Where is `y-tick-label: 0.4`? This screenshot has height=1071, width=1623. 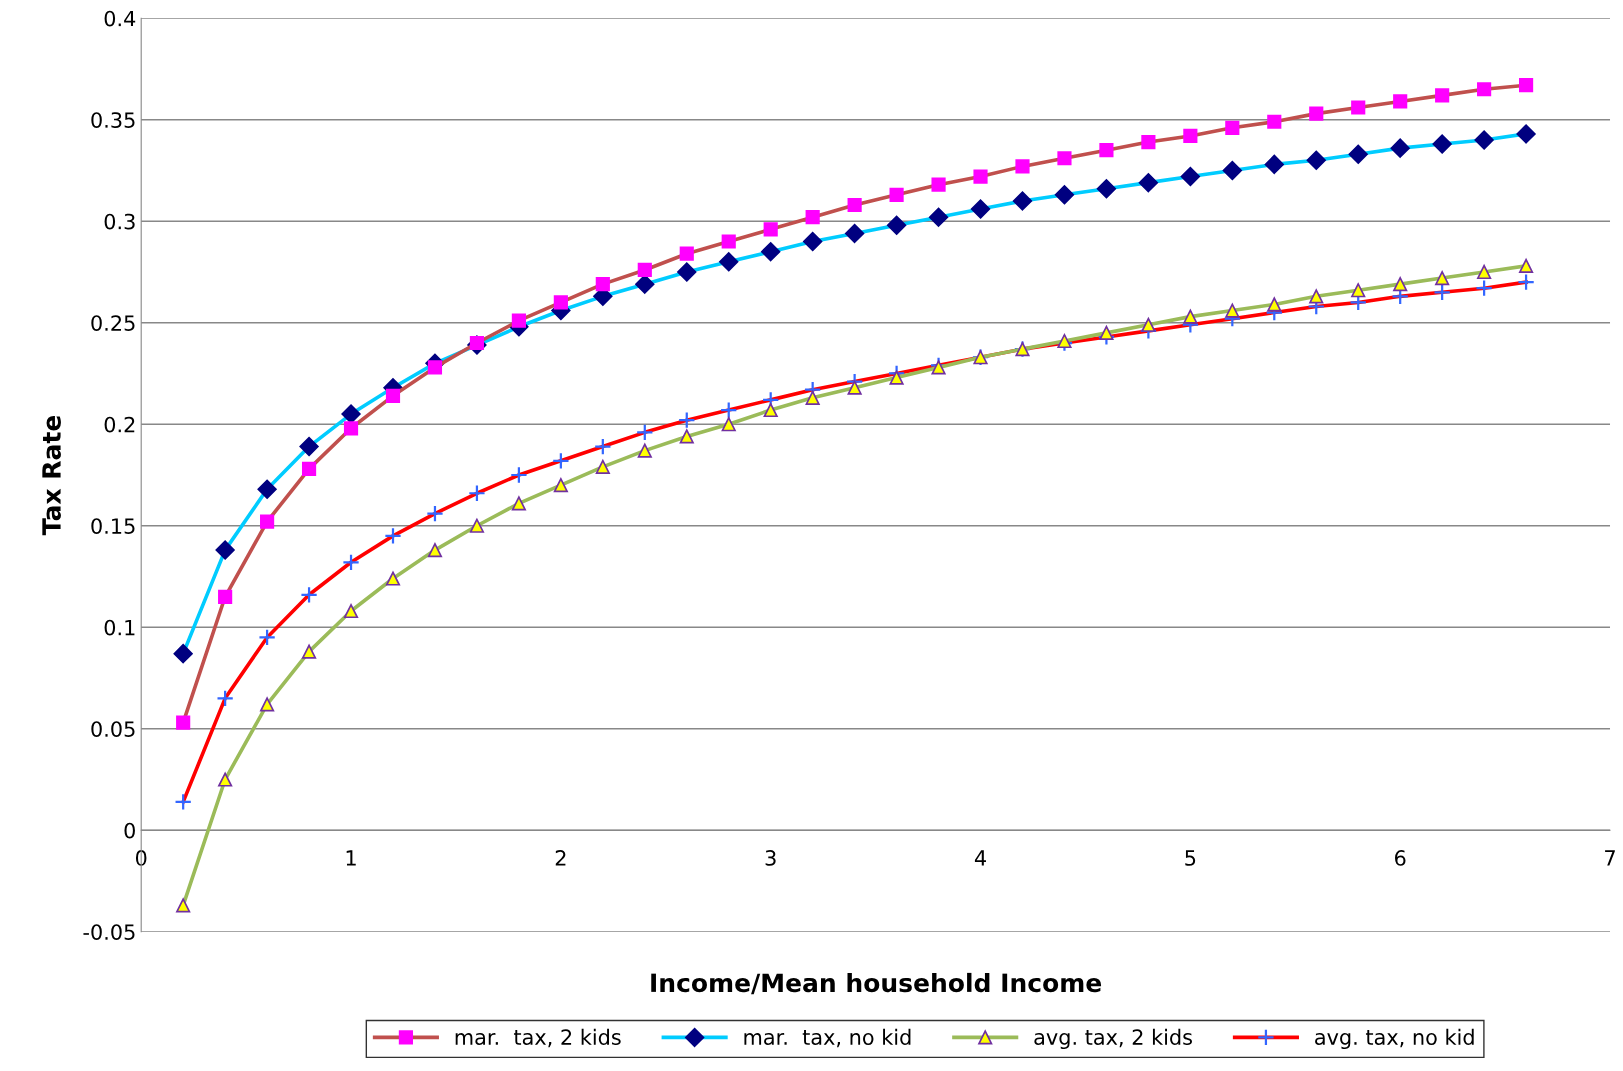
y-tick-label: 0.4 is located at coordinates (120, 18).